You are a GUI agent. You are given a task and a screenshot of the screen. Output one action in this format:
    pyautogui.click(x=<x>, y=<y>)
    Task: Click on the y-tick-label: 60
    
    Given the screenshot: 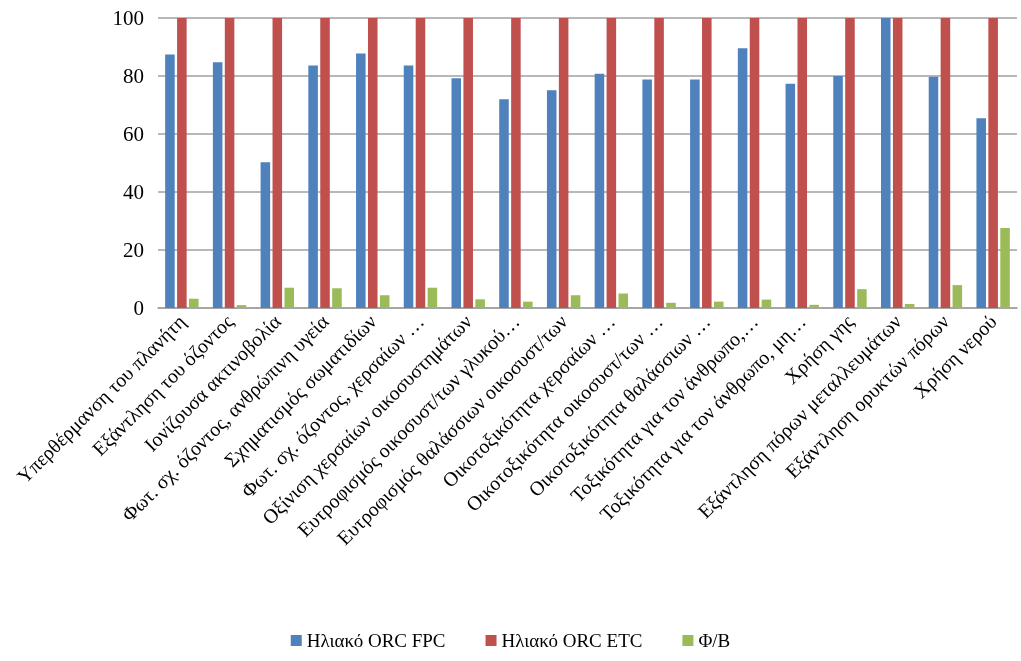 What is the action you would take?
    pyautogui.click(x=133, y=134)
    